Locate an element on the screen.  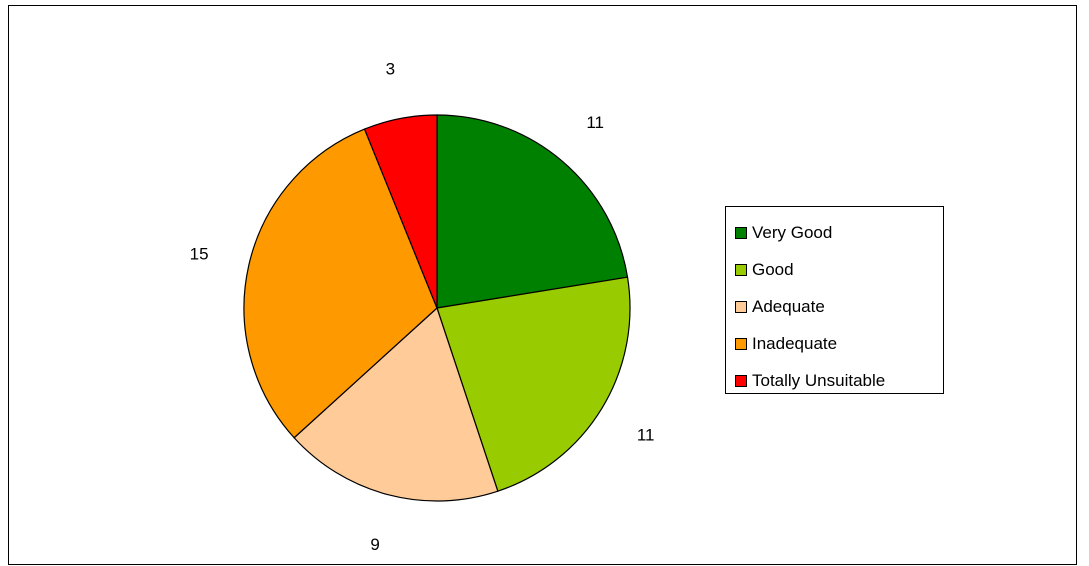
data-label-good: 11 is located at coordinates (646, 435).